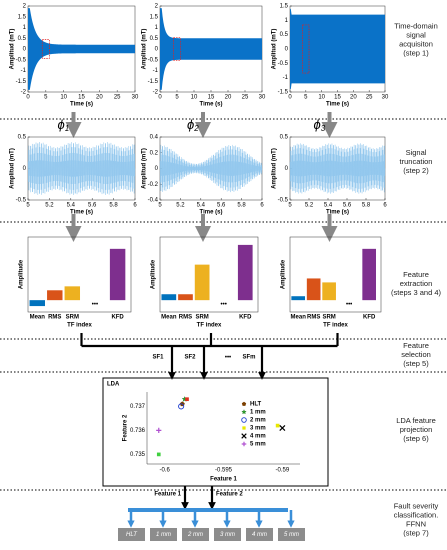 The width and height of the screenshot is (447, 550). Describe the element at coordinates (25, 7) in the screenshot. I see `y-tick-label: 2` at that location.